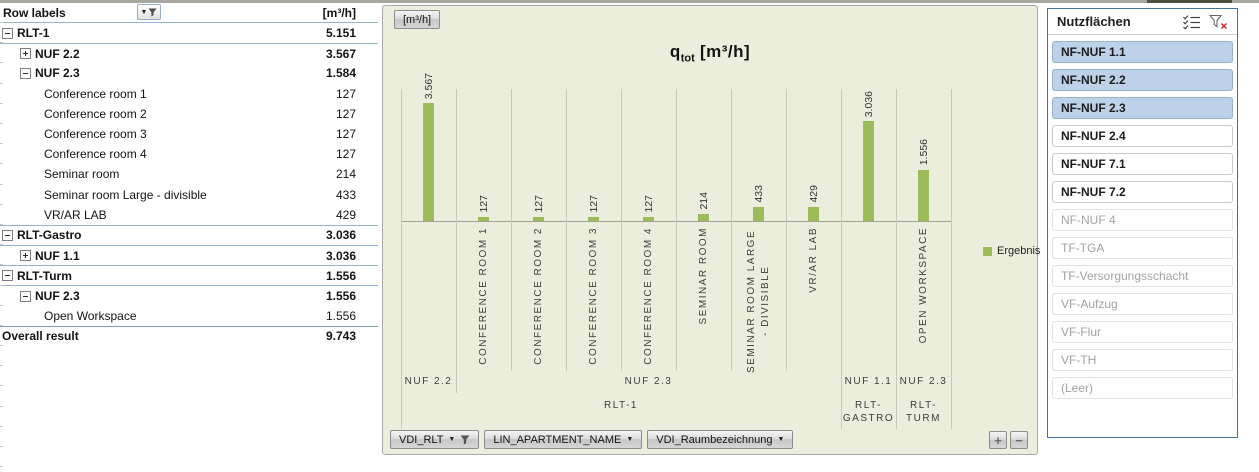 The image size is (1259, 472). Describe the element at coordinates (1218, 22) in the screenshot. I see `clear-filter-icon` at that location.